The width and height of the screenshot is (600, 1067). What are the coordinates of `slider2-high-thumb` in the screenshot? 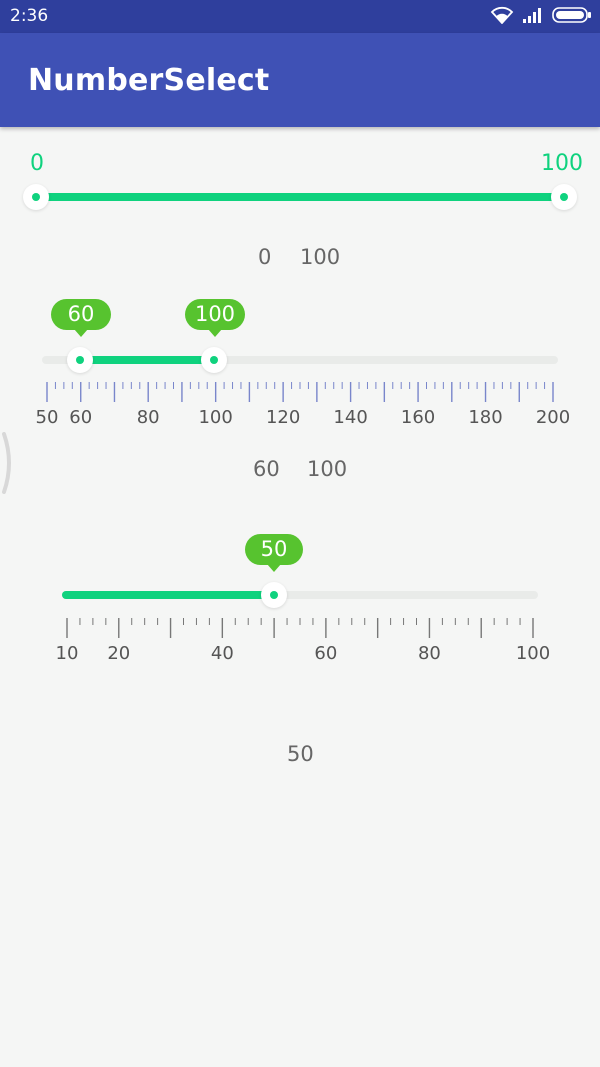 It's located at (214, 360).